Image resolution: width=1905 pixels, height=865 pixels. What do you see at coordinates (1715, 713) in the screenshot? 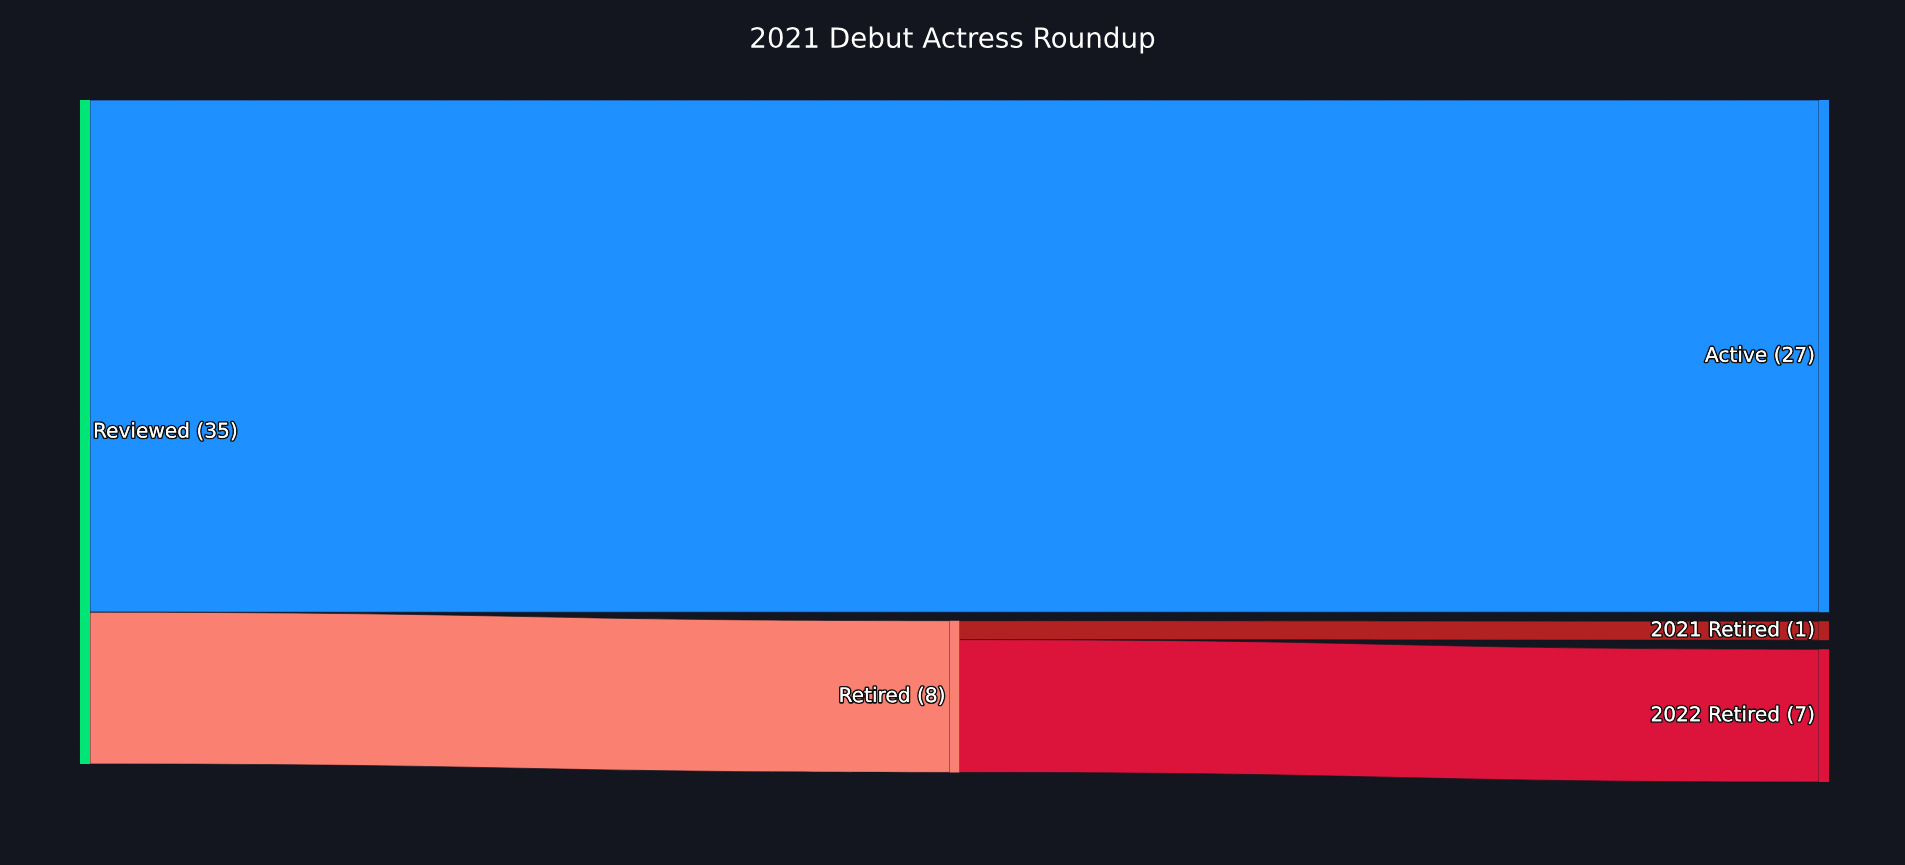
I see `category-label: 2022 Retired` at bounding box center [1715, 713].